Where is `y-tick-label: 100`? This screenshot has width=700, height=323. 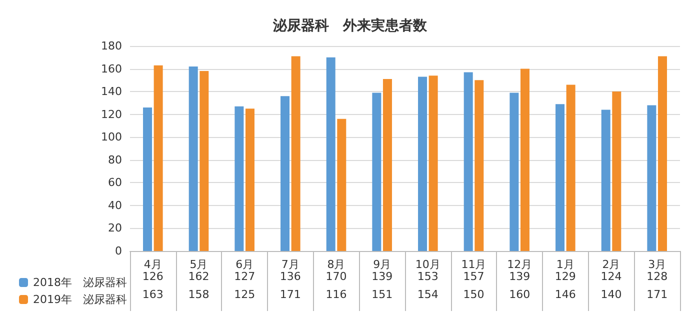
y-tick-label: 100 is located at coordinates (111, 137).